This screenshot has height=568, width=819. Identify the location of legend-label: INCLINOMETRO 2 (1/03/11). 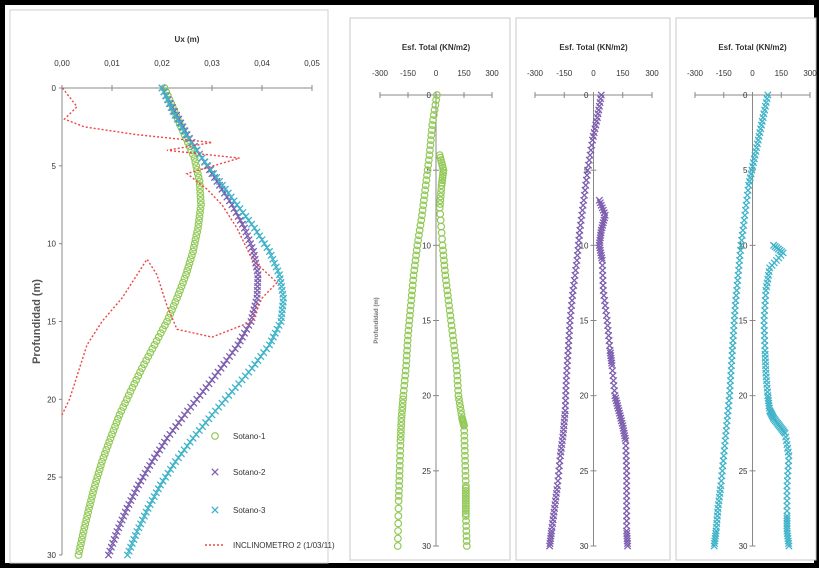
(284, 545).